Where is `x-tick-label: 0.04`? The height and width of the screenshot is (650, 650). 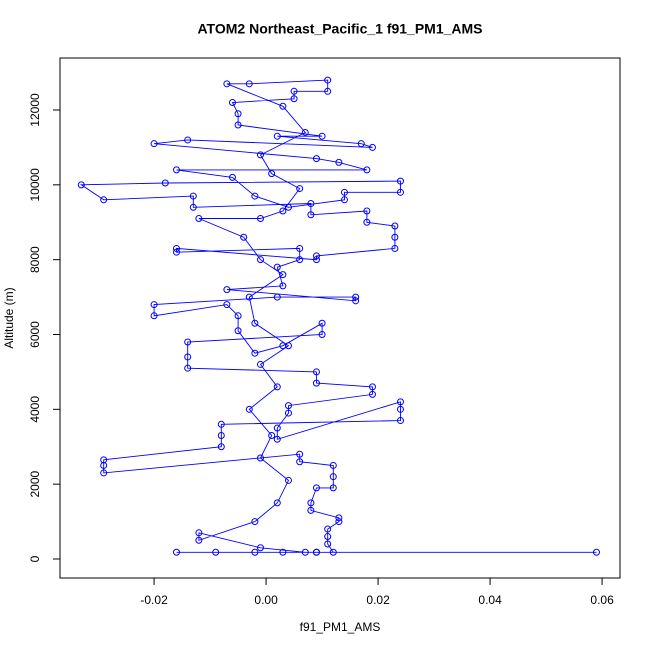
x-tick-label: 0.04 is located at coordinates (490, 600).